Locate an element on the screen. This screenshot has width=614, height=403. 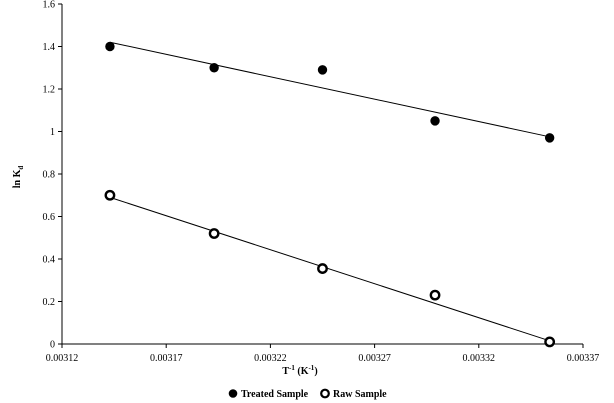
legend-marker-raw is located at coordinates (325, 393).